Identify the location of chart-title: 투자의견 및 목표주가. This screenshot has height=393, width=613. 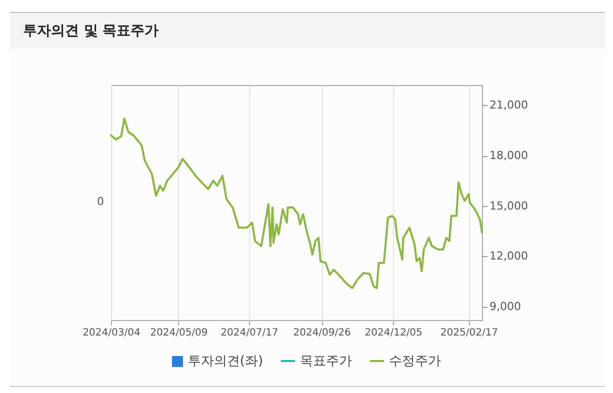
(91, 31).